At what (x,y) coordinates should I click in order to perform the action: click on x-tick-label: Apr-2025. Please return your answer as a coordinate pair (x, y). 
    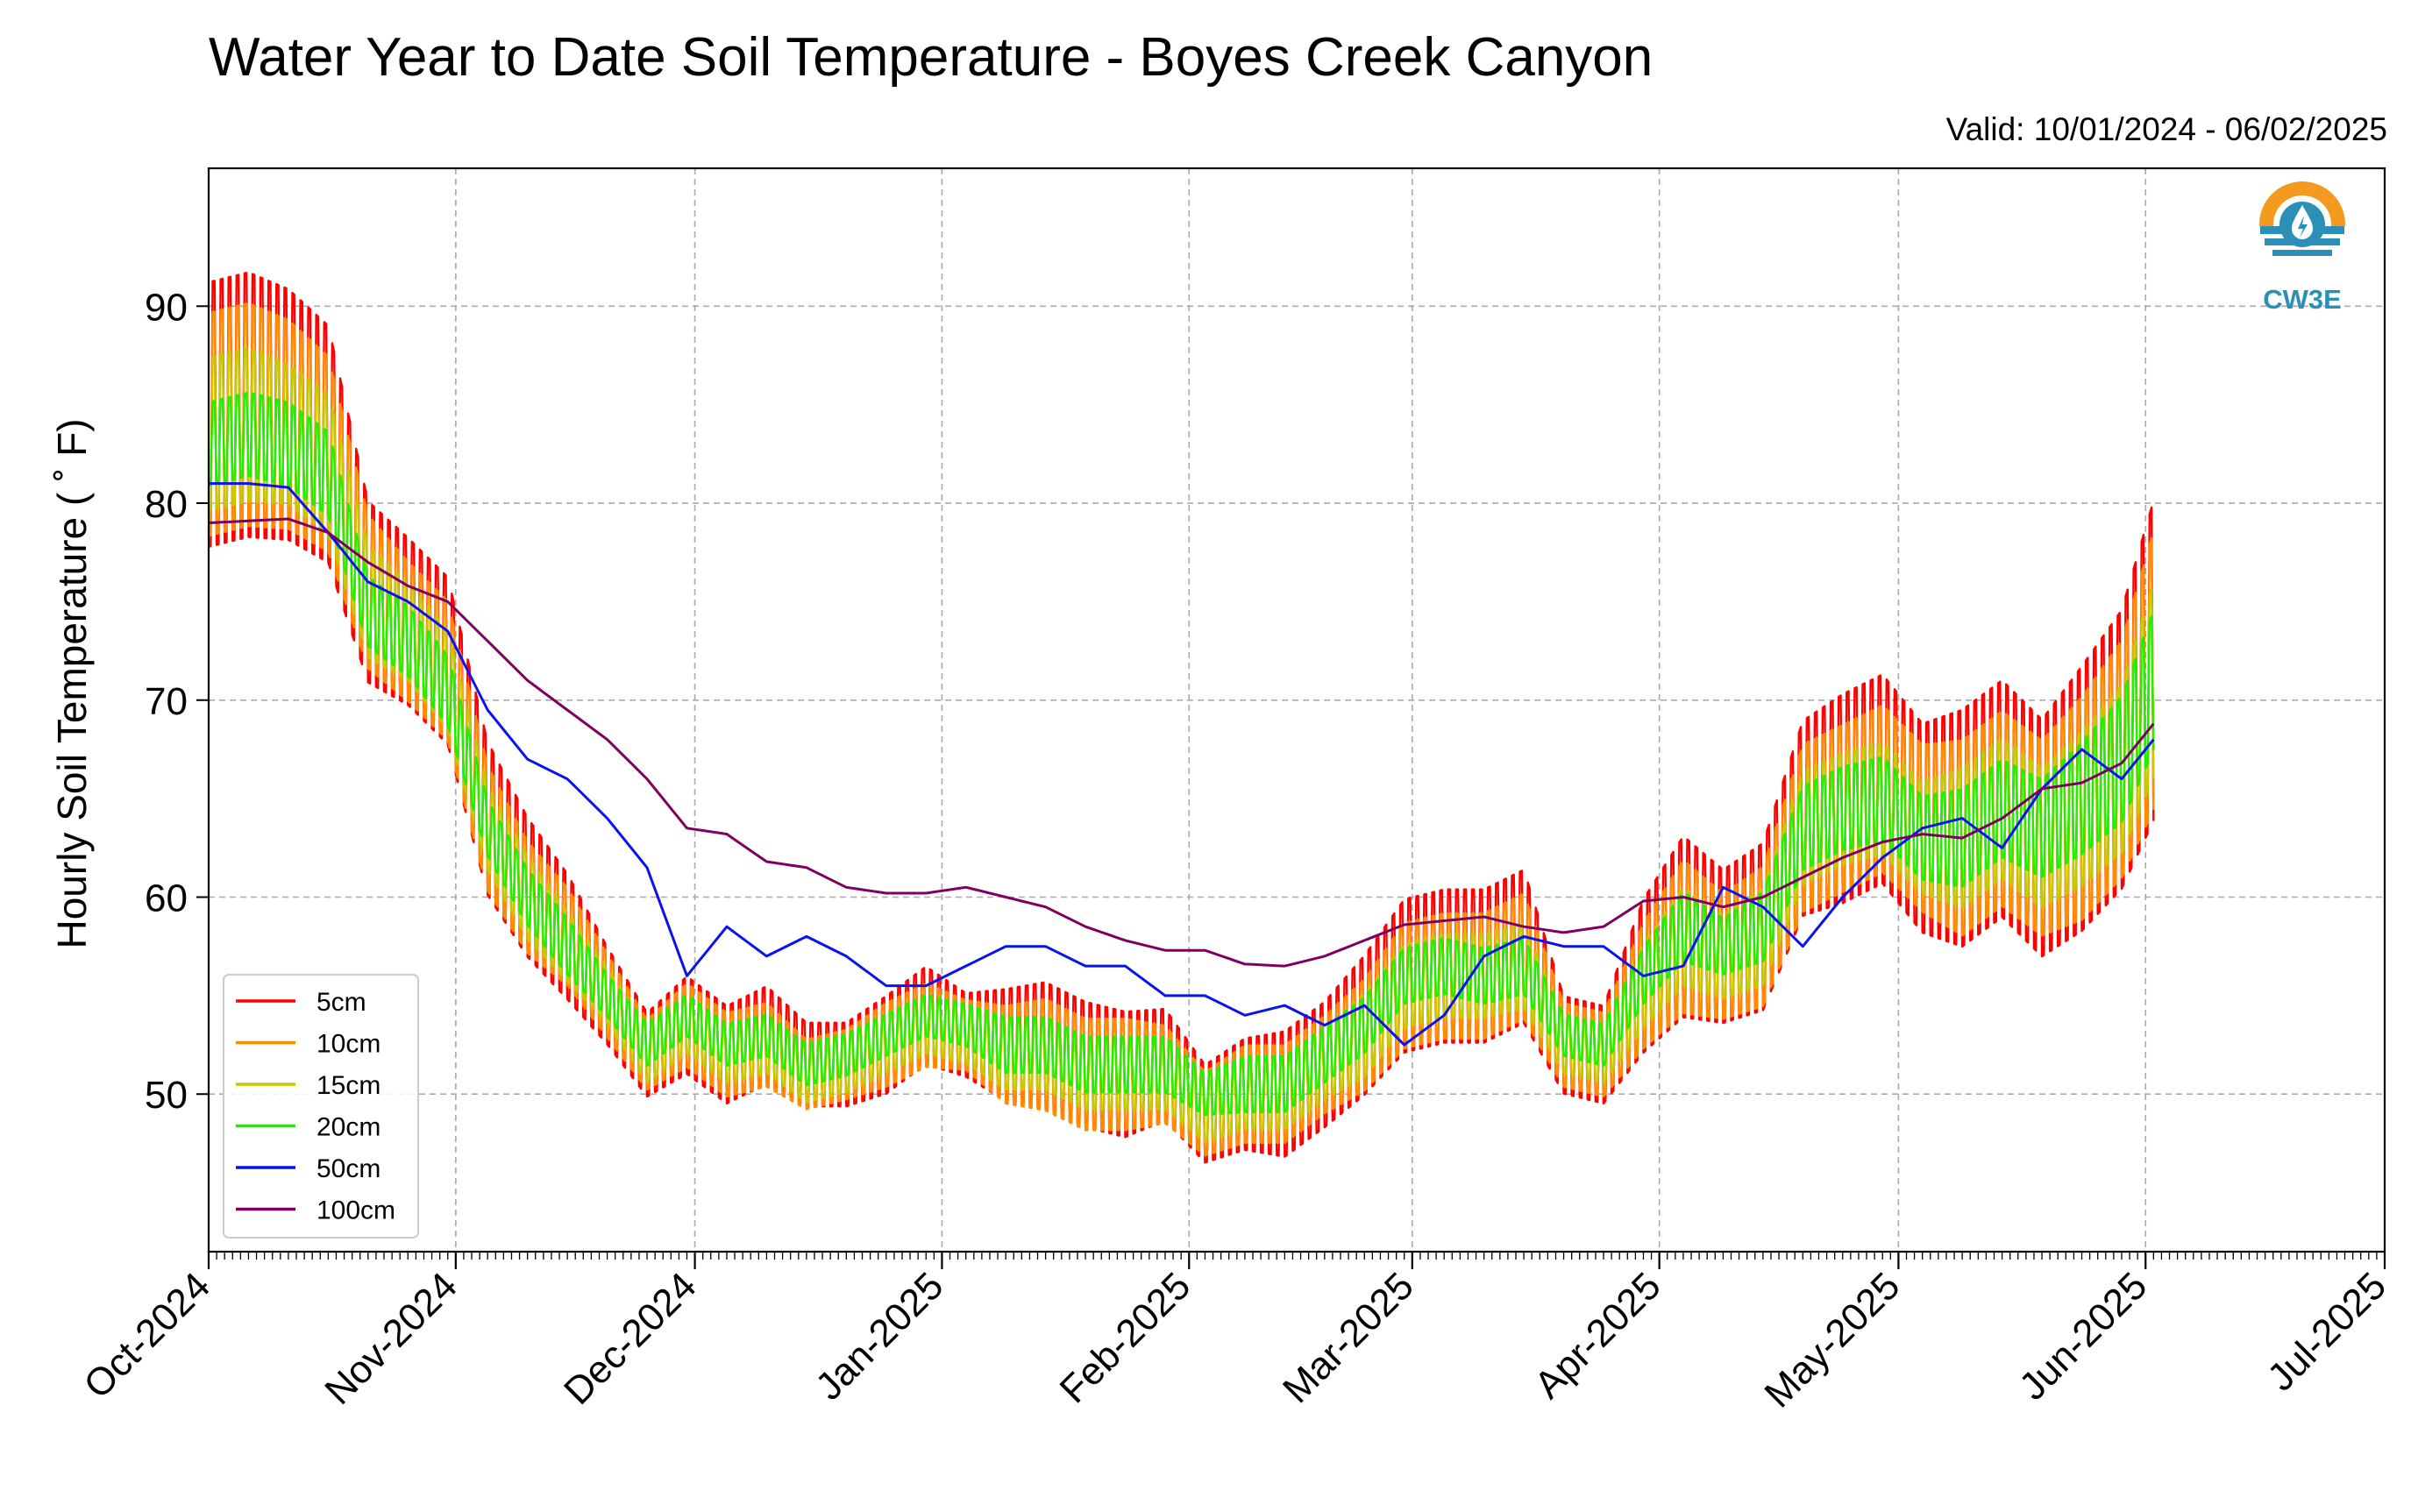
    Looking at the image, I should click on (1597, 1335).